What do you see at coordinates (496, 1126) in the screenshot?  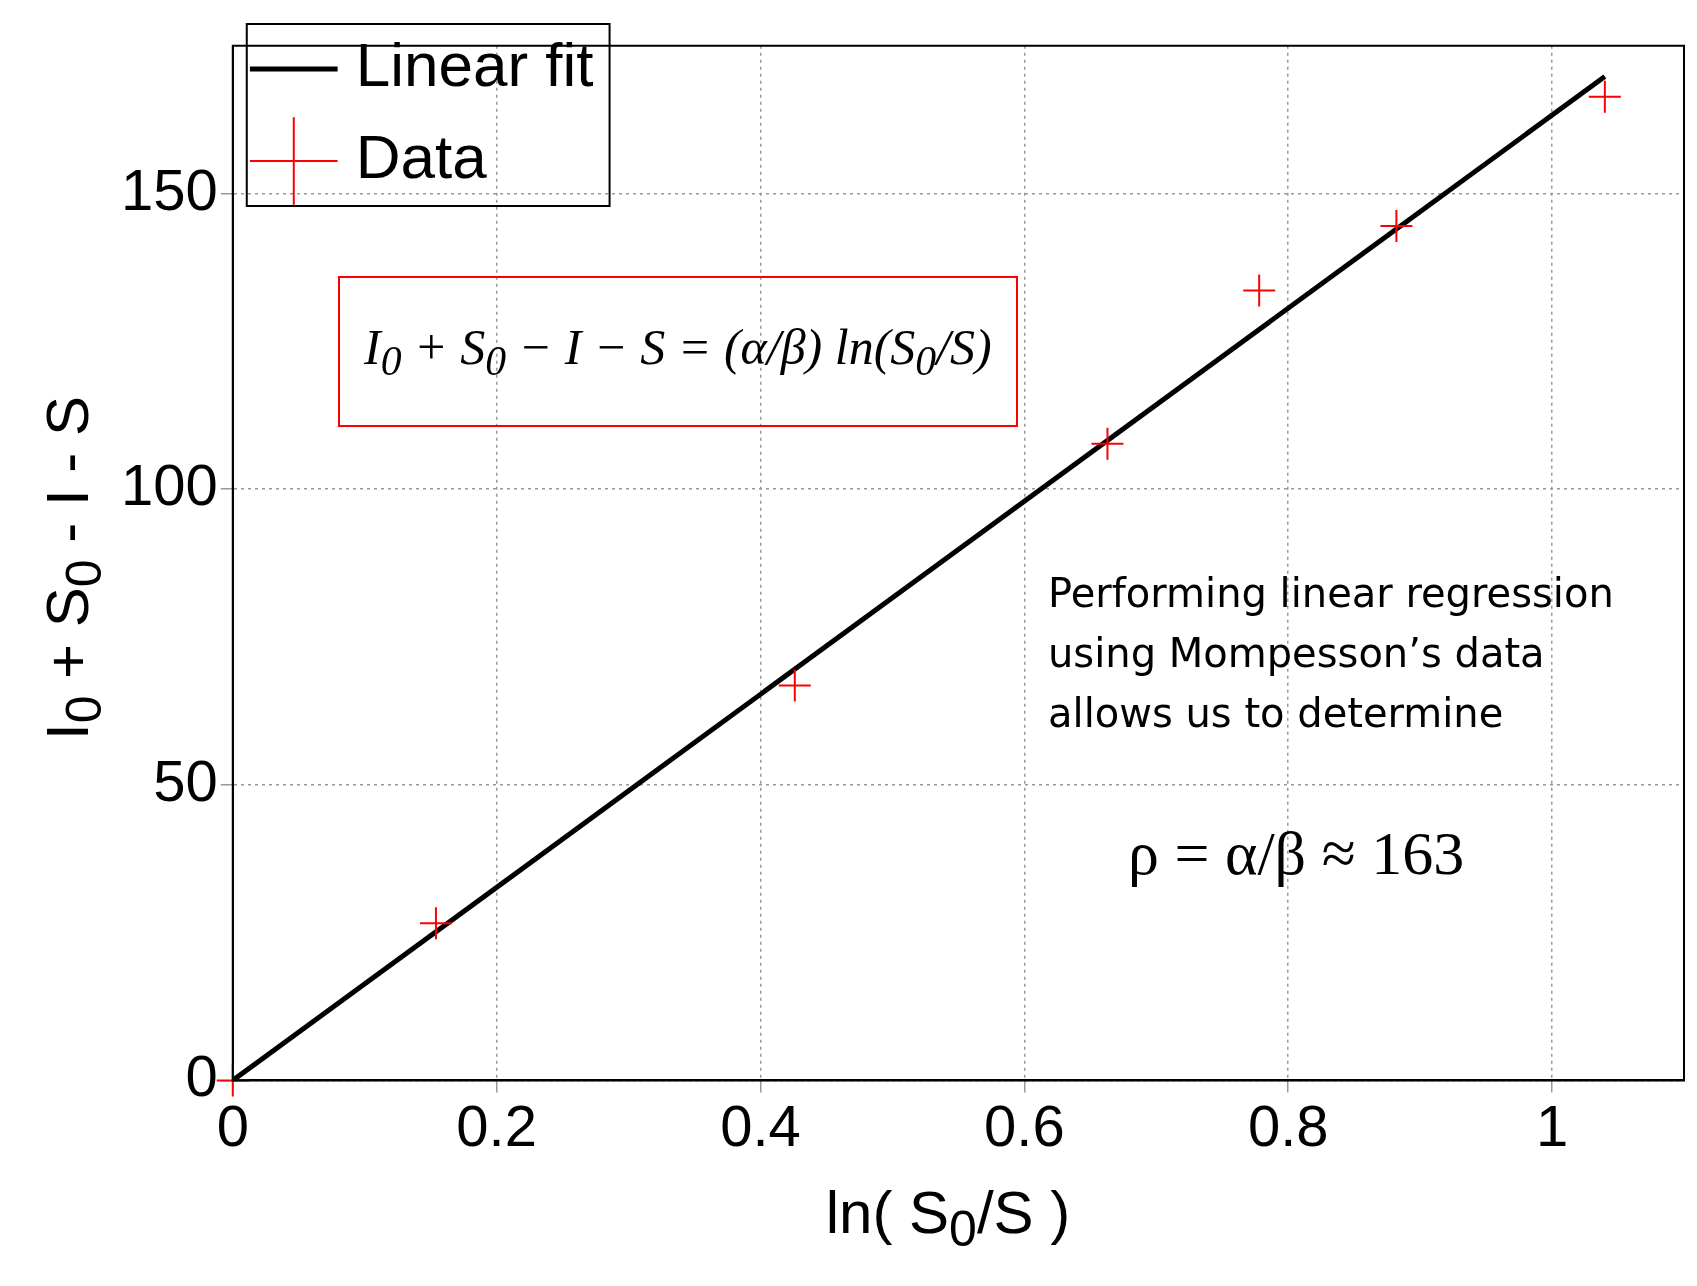 I see `x-tick-label: 0.2` at bounding box center [496, 1126].